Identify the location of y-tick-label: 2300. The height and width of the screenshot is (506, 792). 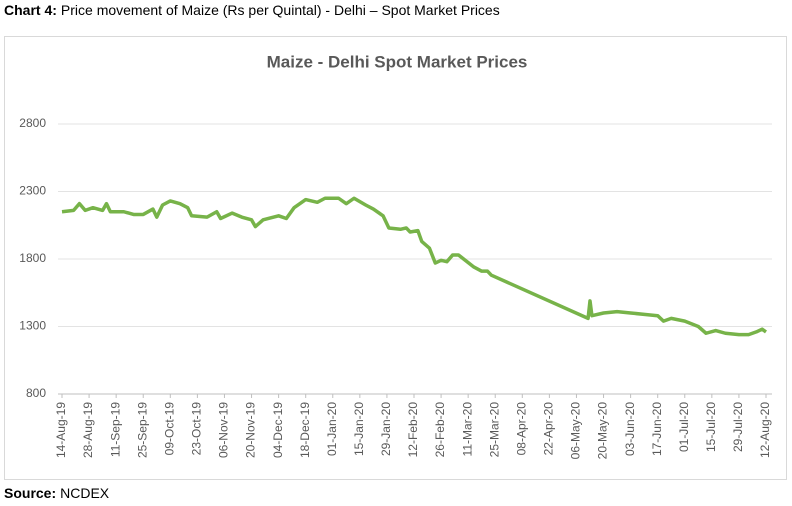
(32, 191).